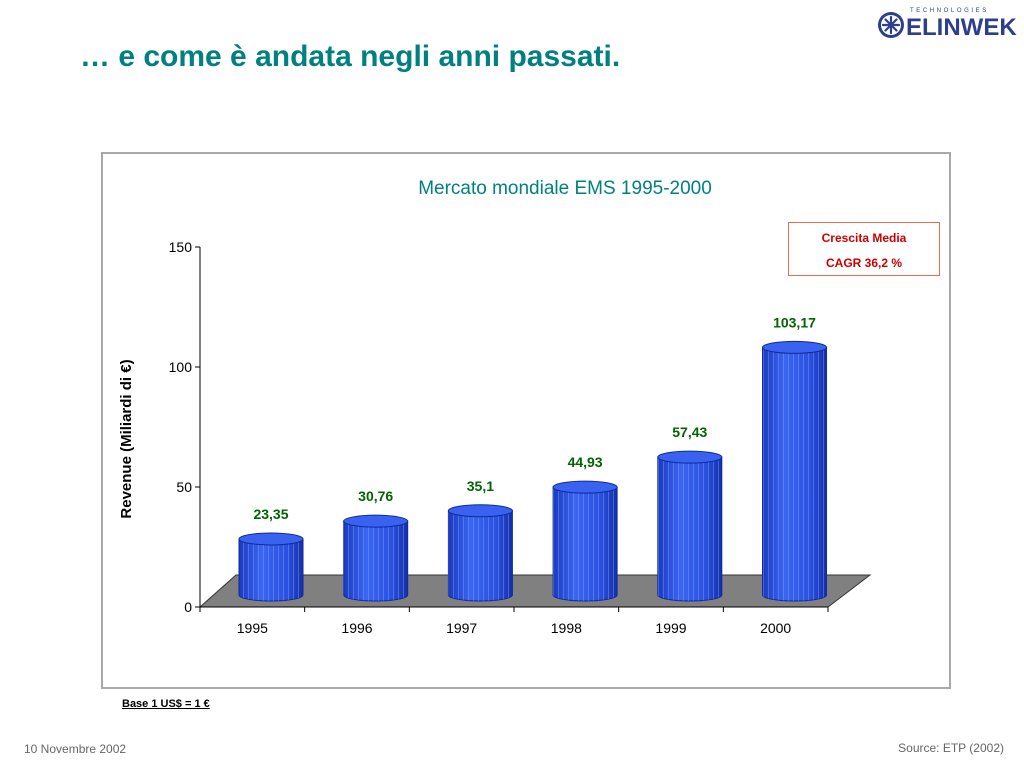 The height and width of the screenshot is (768, 1024). Describe the element at coordinates (461, 628) in the screenshot. I see `x-tick-label: 1997` at that location.